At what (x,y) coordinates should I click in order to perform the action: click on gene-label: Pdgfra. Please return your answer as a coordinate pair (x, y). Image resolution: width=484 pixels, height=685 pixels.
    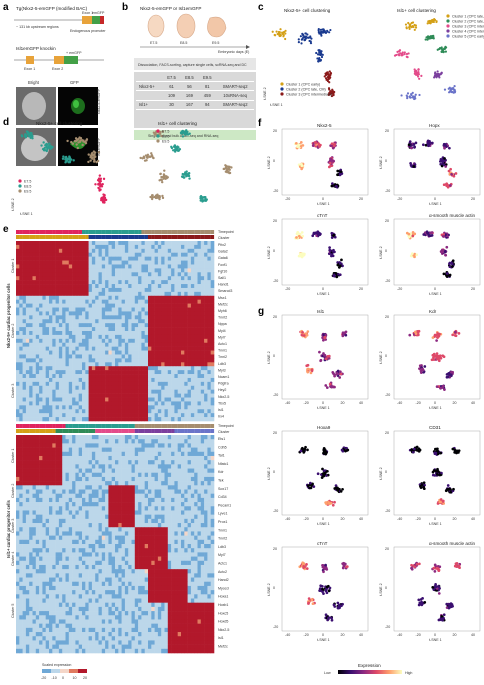
    Looking at the image, I should click on (223, 384).